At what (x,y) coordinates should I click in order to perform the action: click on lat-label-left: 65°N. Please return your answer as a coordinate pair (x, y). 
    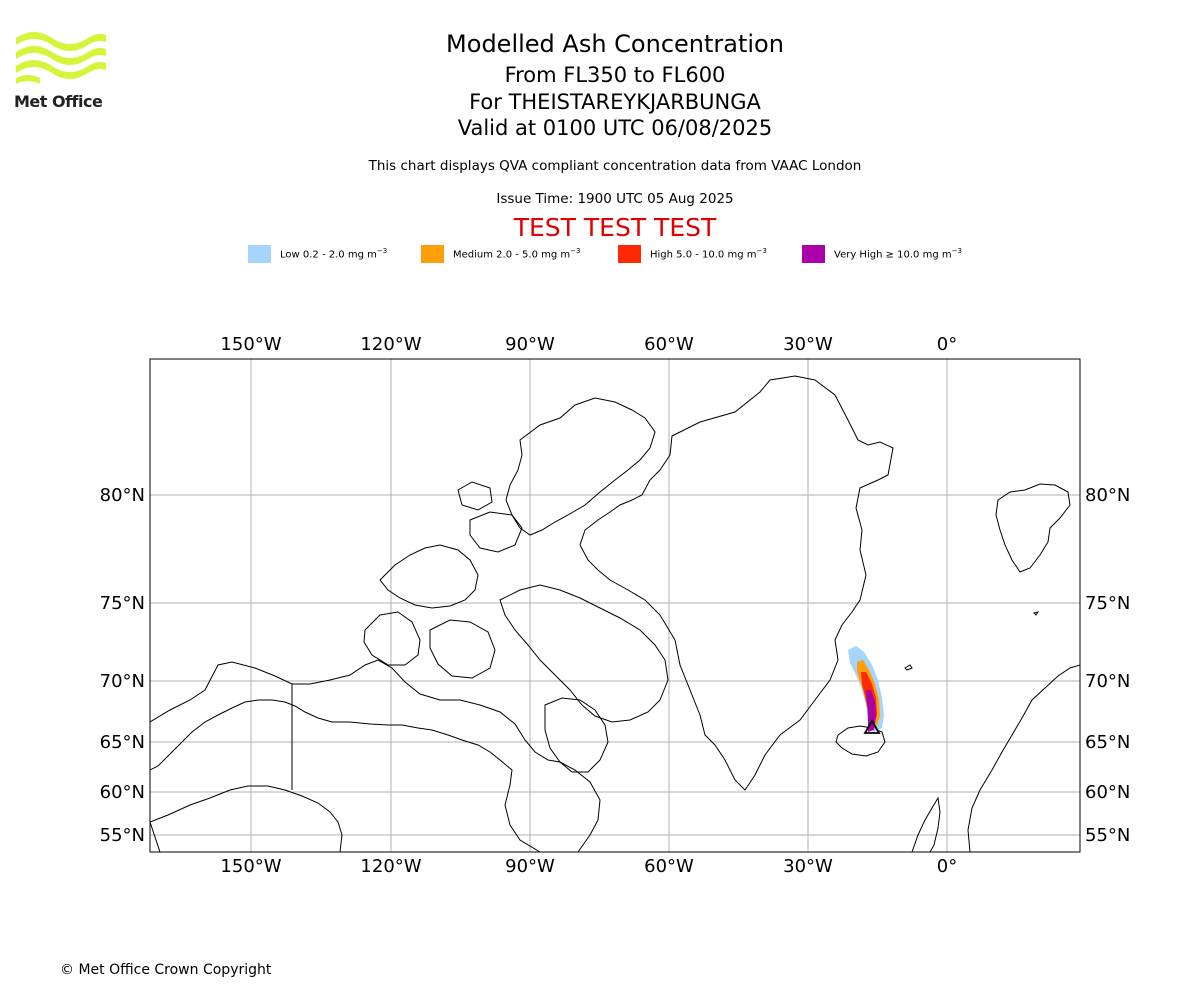
    Looking at the image, I should click on (122, 742).